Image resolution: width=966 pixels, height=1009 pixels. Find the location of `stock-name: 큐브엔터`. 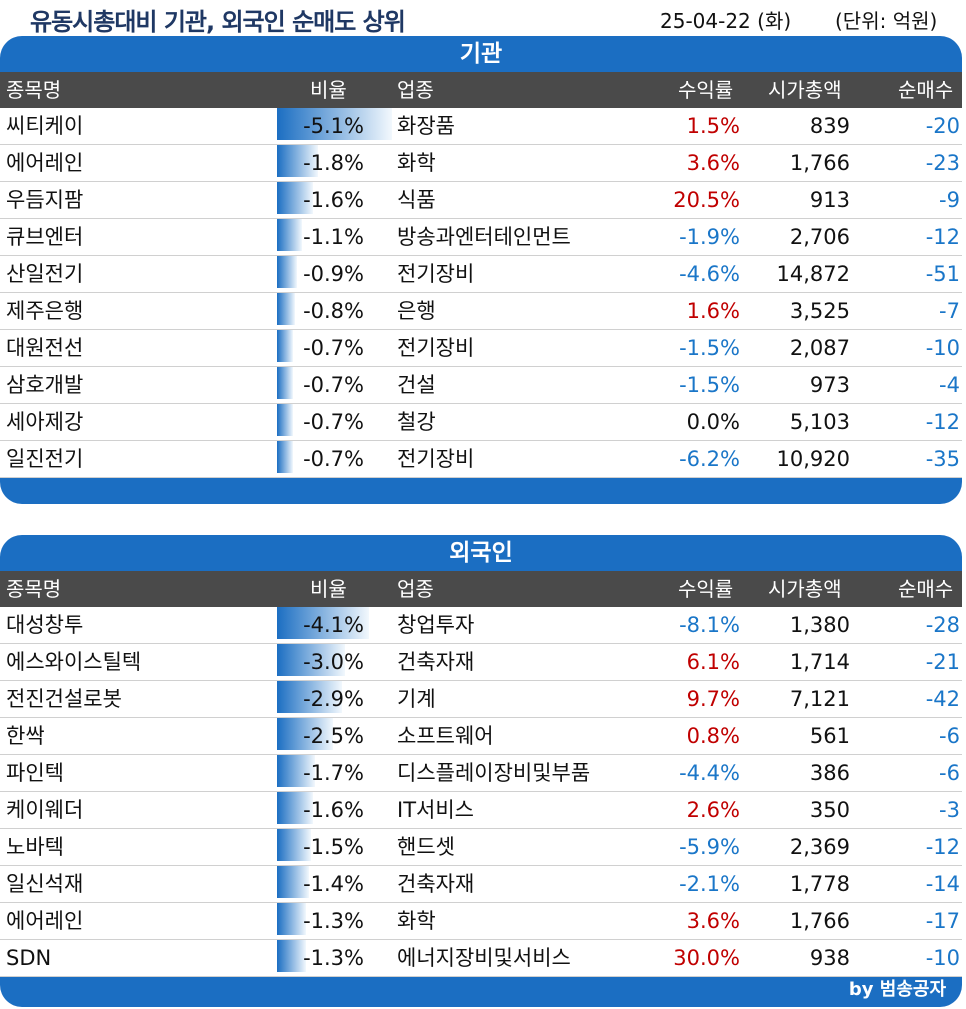

stock-name: 큐브엔터 is located at coordinates (45, 237).